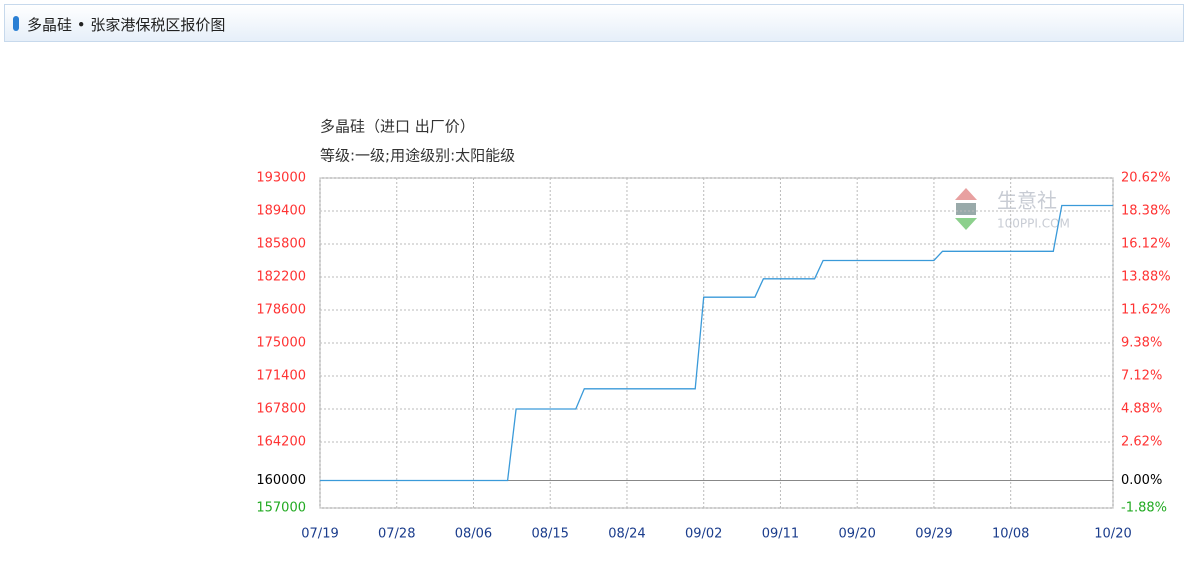 This screenshot has height=561, width=1190. Describe the element at coordinates (594, 23) in the screenshot. I see `header-bar: 多晶硅 • 张家港保税区报价图` at that location.